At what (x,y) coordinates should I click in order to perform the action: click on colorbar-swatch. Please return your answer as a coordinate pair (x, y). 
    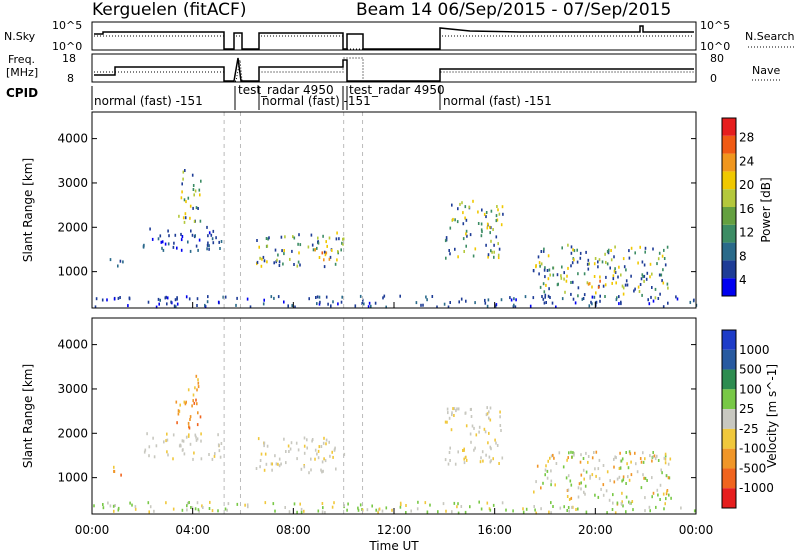
    Looking at the image, I should click on (729, 198).